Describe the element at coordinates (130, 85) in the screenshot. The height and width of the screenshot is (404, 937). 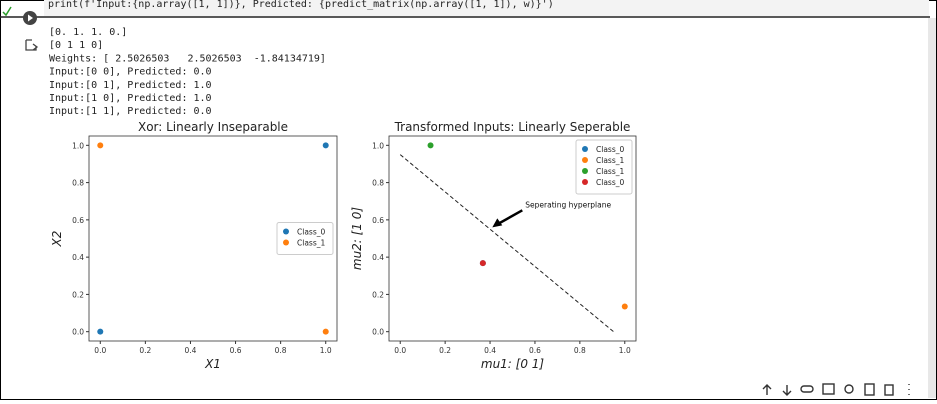
I see `output-line: Input:[0 1], Predicted: 1.0` at that location.